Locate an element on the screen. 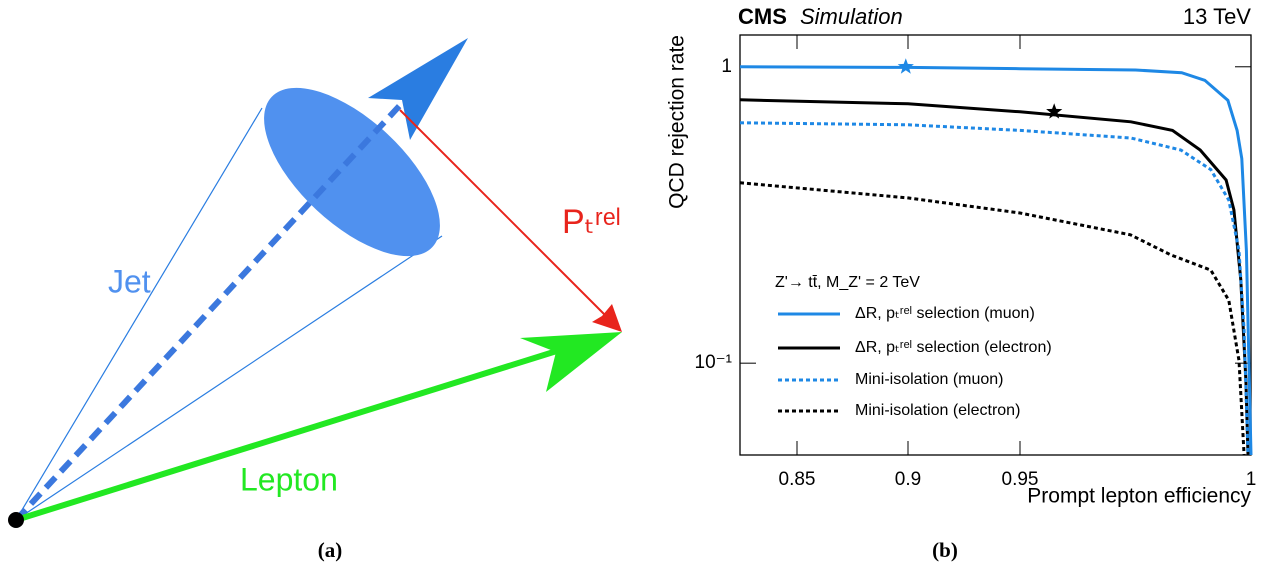  x-tick-label: 0.9 is located at coordinates (908, 479).